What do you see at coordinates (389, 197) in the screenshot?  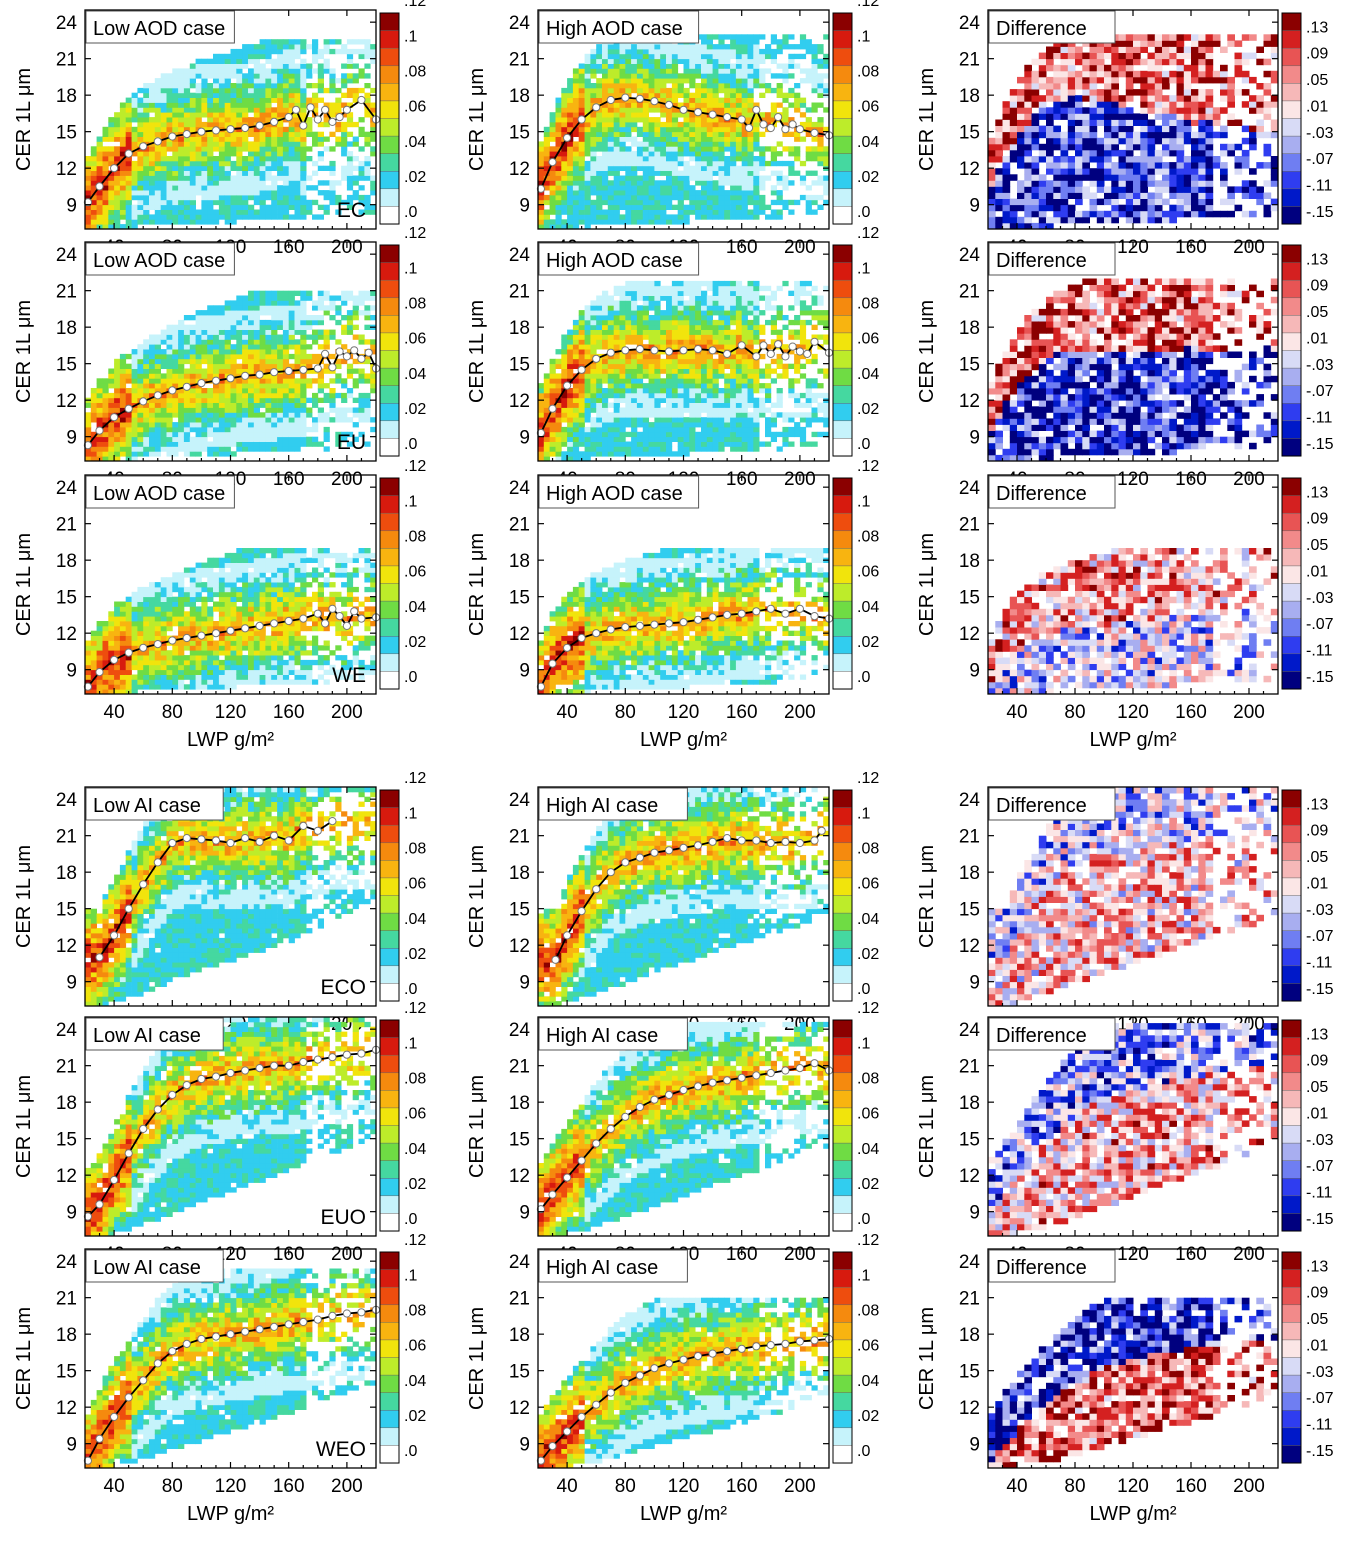 I see `colorbar-segment` at bounding box center [389, 197].